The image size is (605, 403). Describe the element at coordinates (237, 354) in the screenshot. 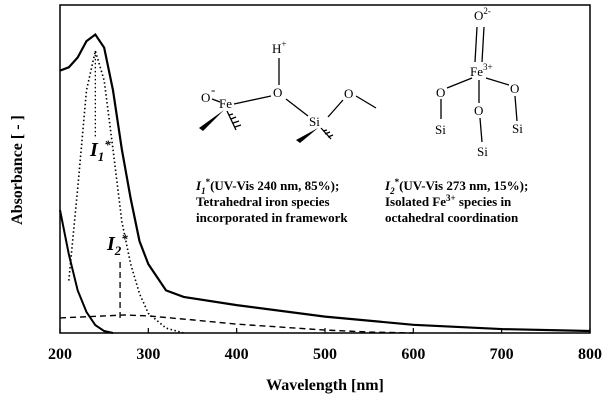

I see `x-tick-label: 400` at that location.